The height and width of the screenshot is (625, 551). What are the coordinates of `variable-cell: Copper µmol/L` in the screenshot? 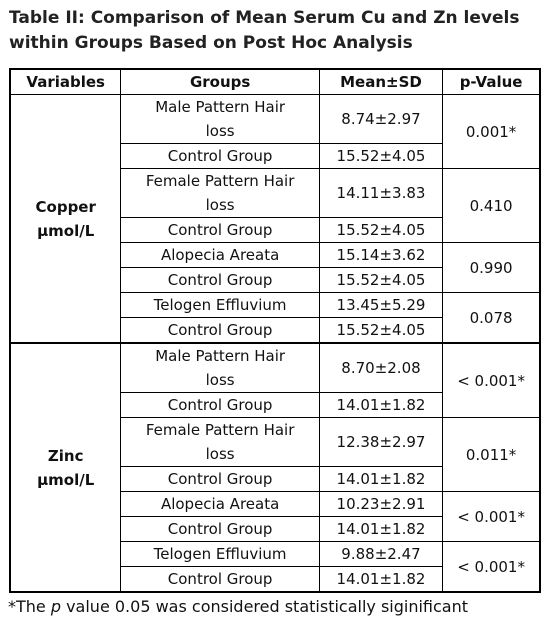 It's located at (65, 219).